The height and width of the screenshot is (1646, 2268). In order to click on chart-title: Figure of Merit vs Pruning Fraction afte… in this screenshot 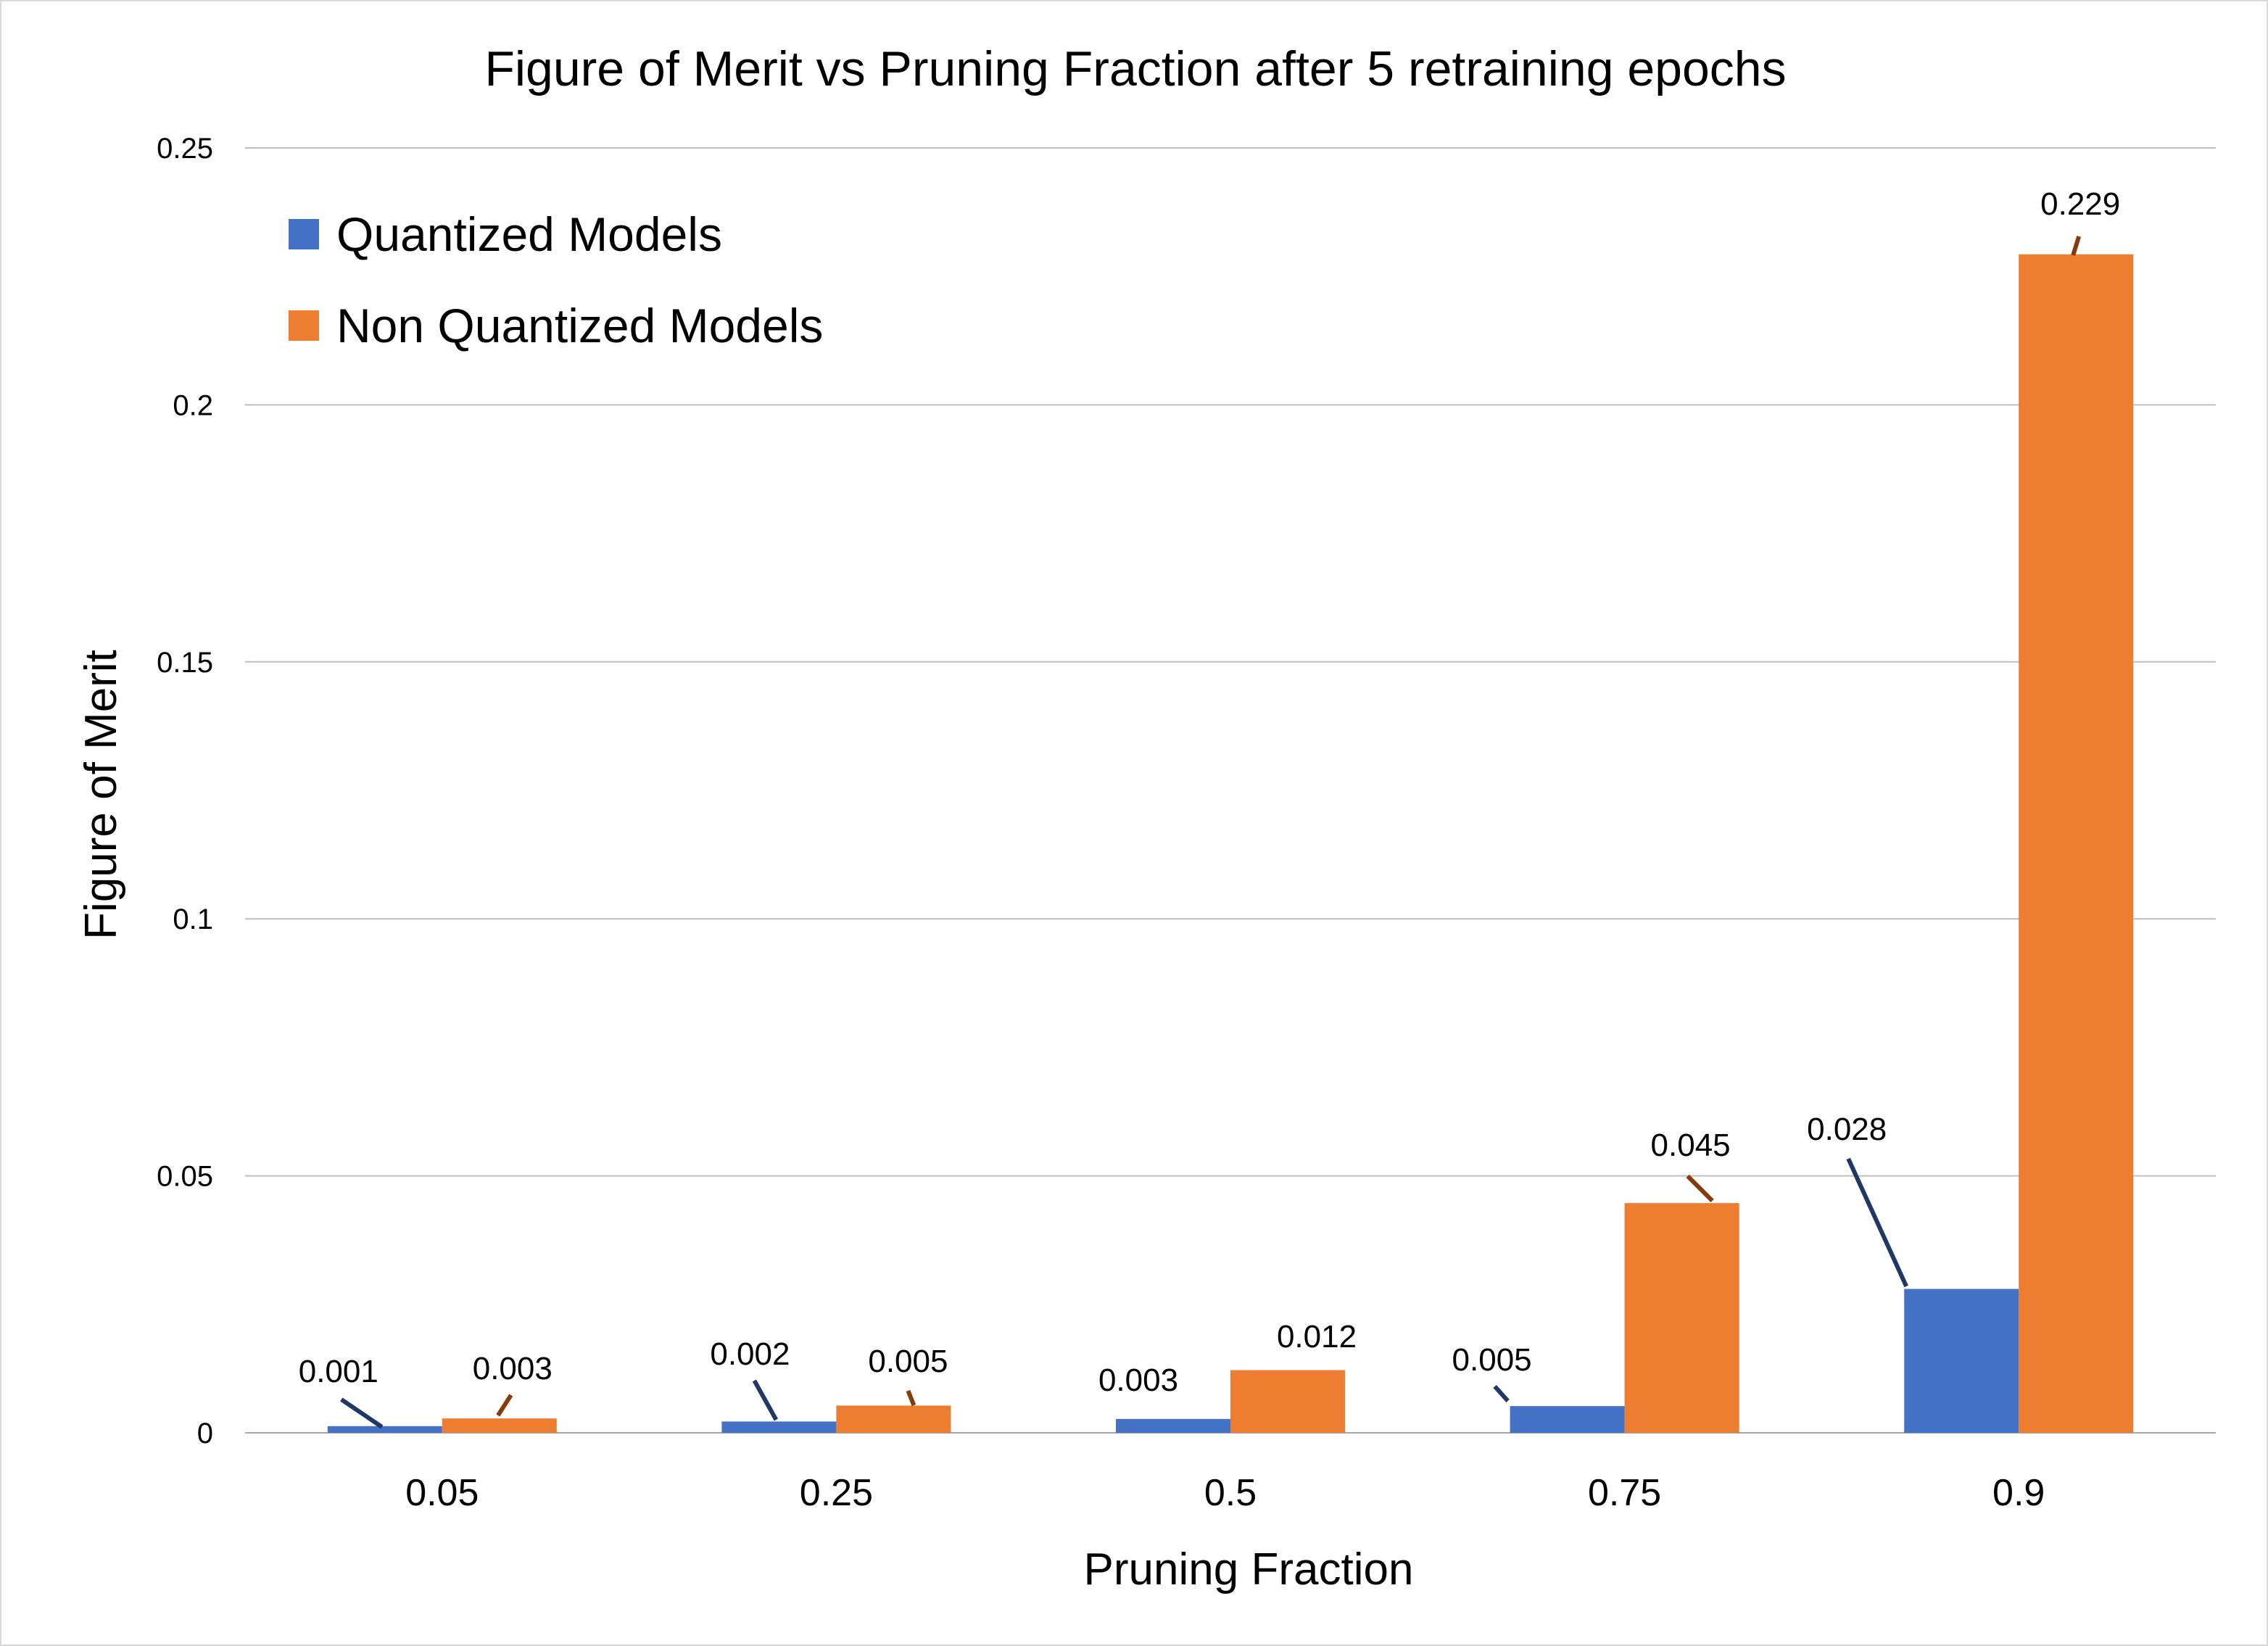, I will do `click(1135, 68)`.